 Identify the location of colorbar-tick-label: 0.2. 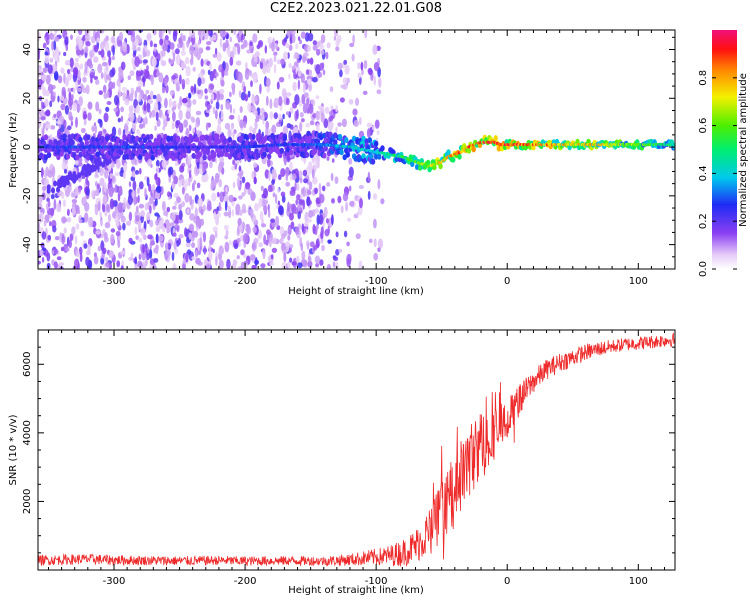
(703, 221).